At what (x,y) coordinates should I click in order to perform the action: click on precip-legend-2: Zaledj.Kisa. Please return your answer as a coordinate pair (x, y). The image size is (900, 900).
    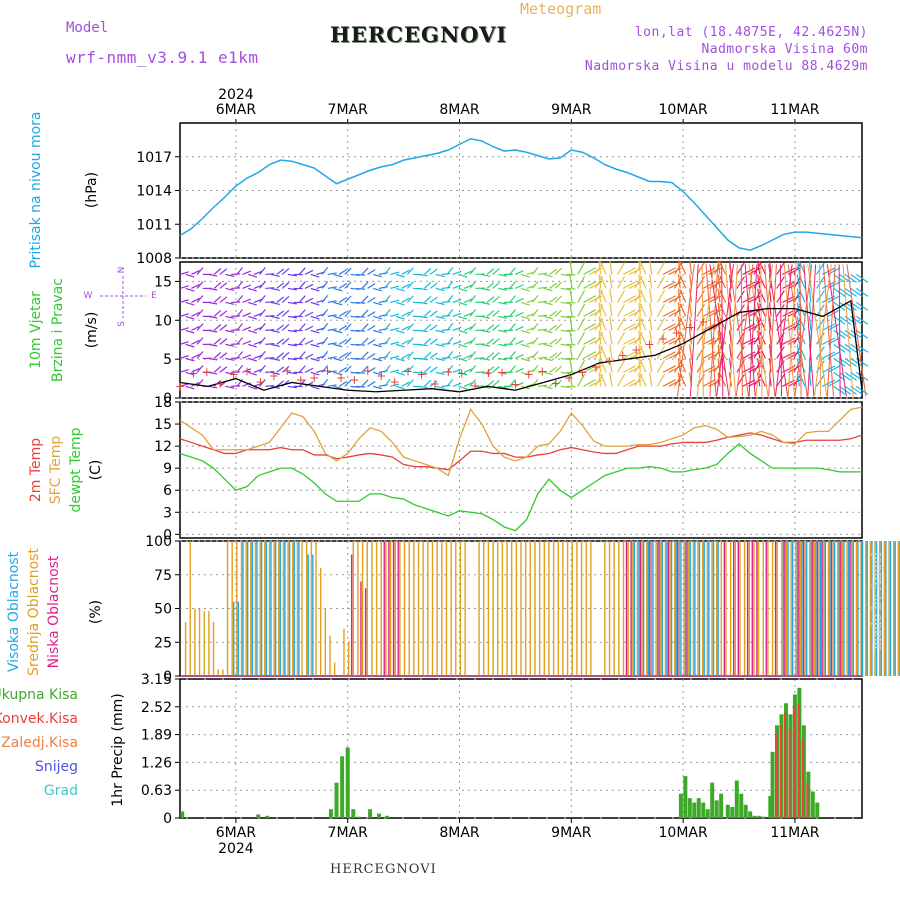
    Looking at the image, I should click on (39, 743).